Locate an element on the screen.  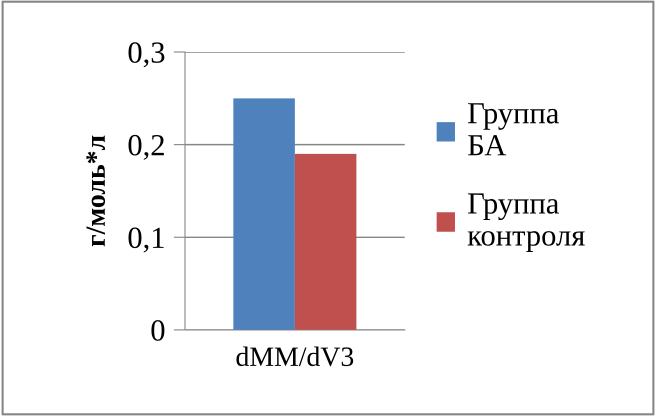
y-tick-label: 0,2 is located at coordinates (146, 147).